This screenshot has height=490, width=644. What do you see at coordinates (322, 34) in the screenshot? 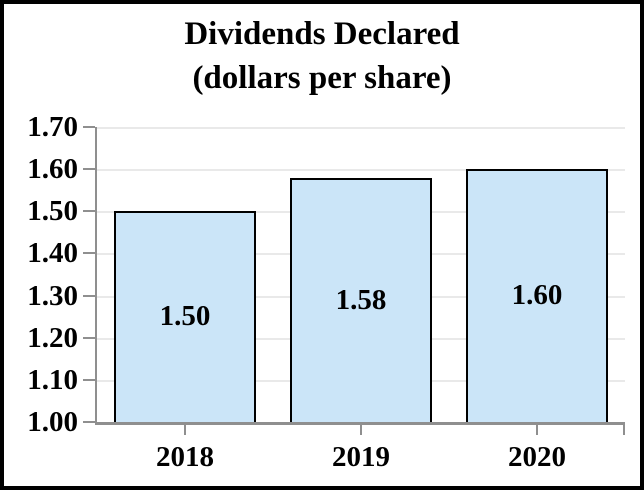
I see `chart-title-line1: Dividends Declared` at bounding box center [322, 34].